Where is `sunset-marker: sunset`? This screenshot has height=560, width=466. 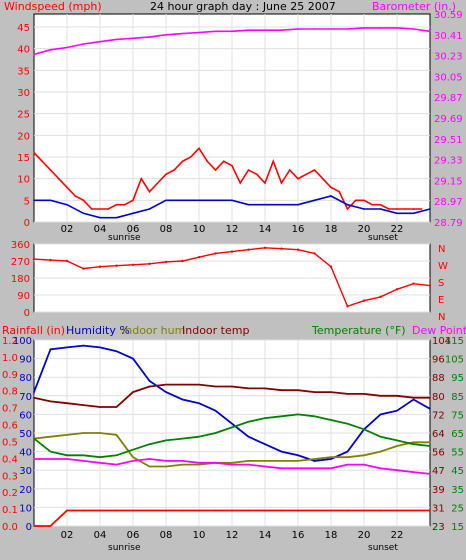
sunset-marker: sunset is located at coordinates (383, 238).